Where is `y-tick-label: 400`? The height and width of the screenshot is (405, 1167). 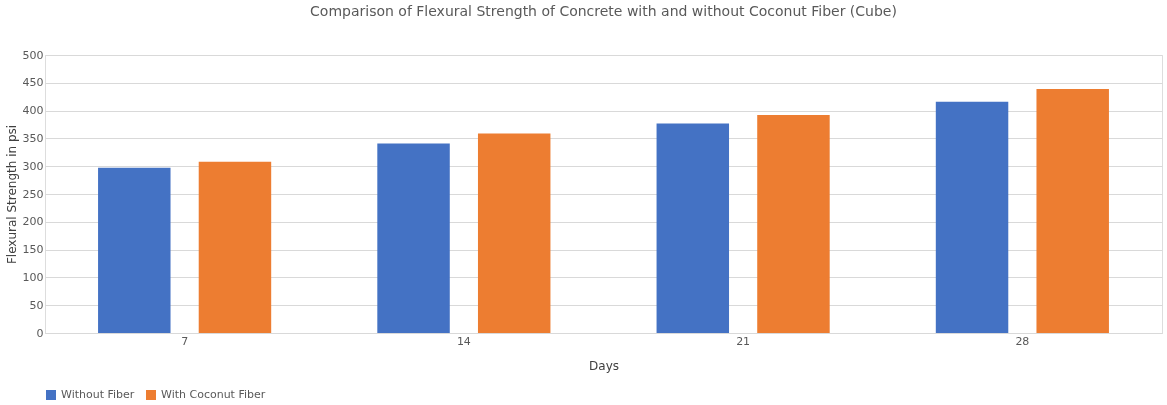
y-tick-label: 400 is located at coordinates (33, 111).